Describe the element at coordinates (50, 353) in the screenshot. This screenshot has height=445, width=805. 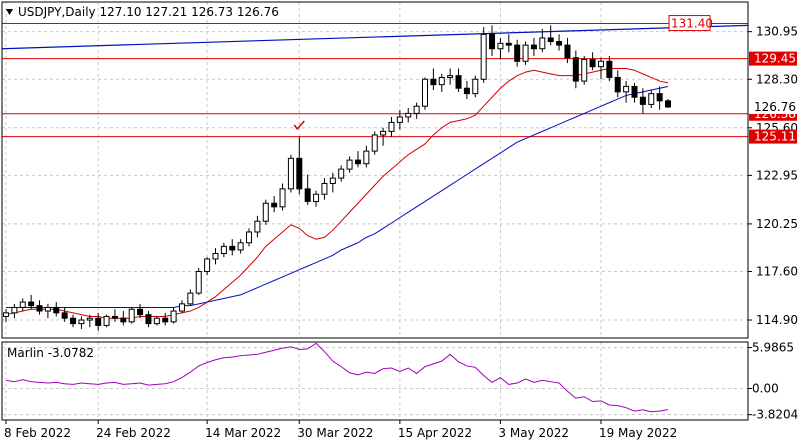
I see `oscillator-title: Marlin -3.0782` at that location.